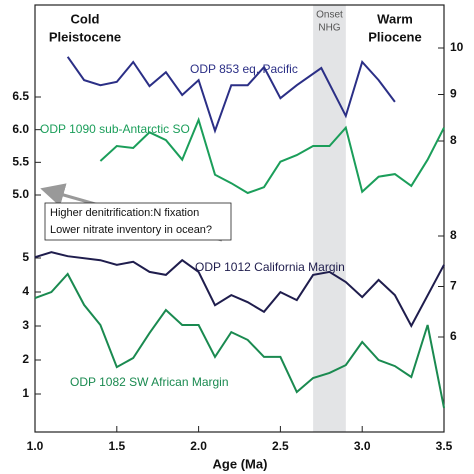 The height and width of the screenshot is (474, 474). What do you see at coordinates (20, 96) in the screenshot?
I see `y-tick-label: 6.5` at bounding box center [20, 96].